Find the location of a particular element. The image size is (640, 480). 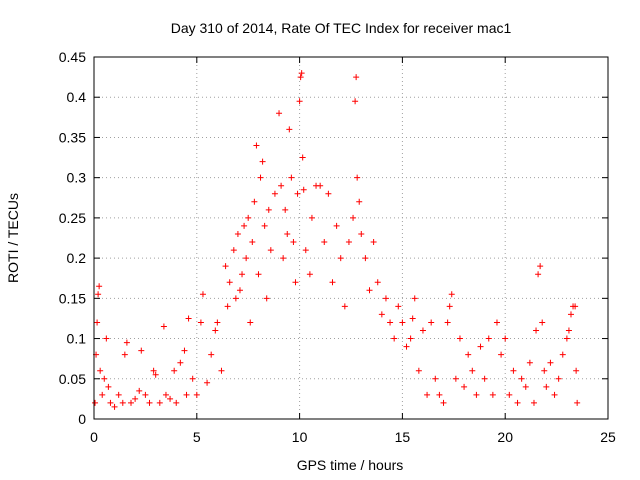

y-axis-title: ROTI / TECUs is located at coordinates (13, 238).